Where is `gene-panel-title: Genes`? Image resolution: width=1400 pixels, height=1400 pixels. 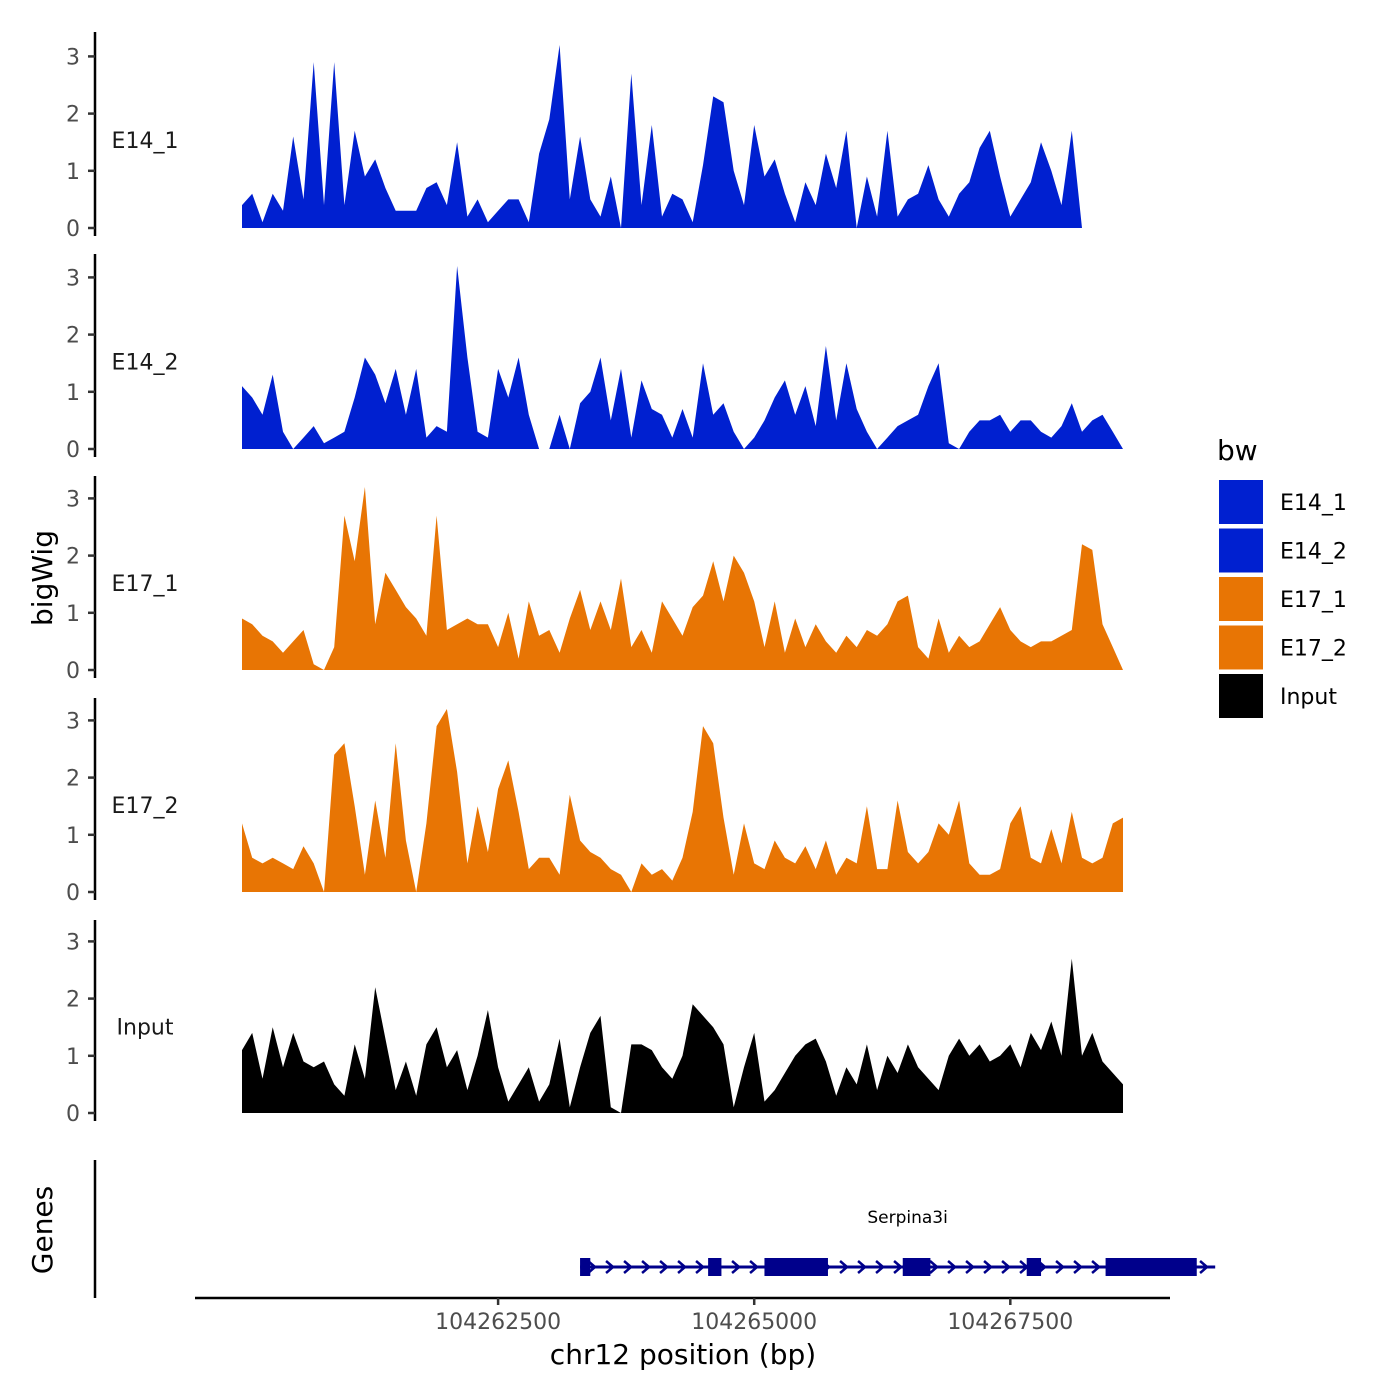
gene-panel-title: Genes is located at coordinates (42, 1230).